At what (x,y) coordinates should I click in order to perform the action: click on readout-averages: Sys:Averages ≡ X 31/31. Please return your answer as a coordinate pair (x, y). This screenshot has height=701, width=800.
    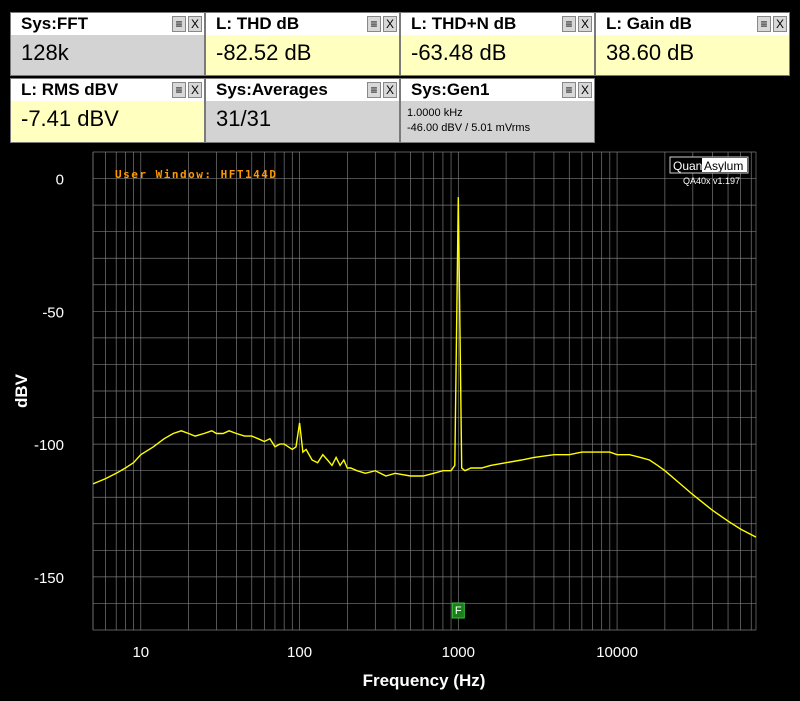
    Looking at the image, I should click on (302, 110).